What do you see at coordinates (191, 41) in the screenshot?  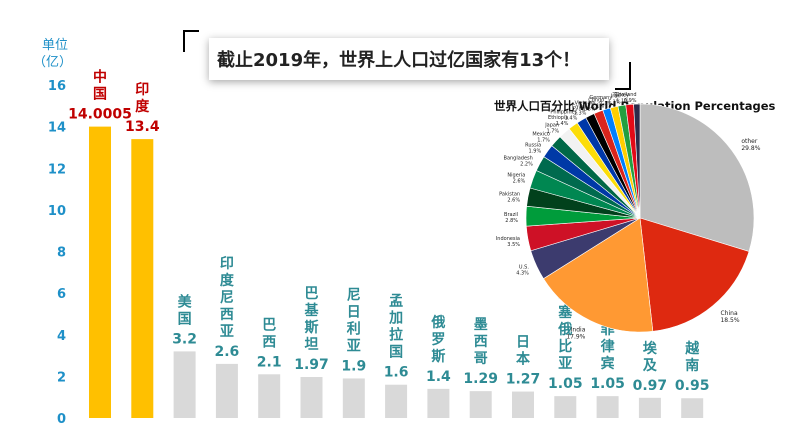 I see `callout-corner-top-left` at bounding box center [191, 41].